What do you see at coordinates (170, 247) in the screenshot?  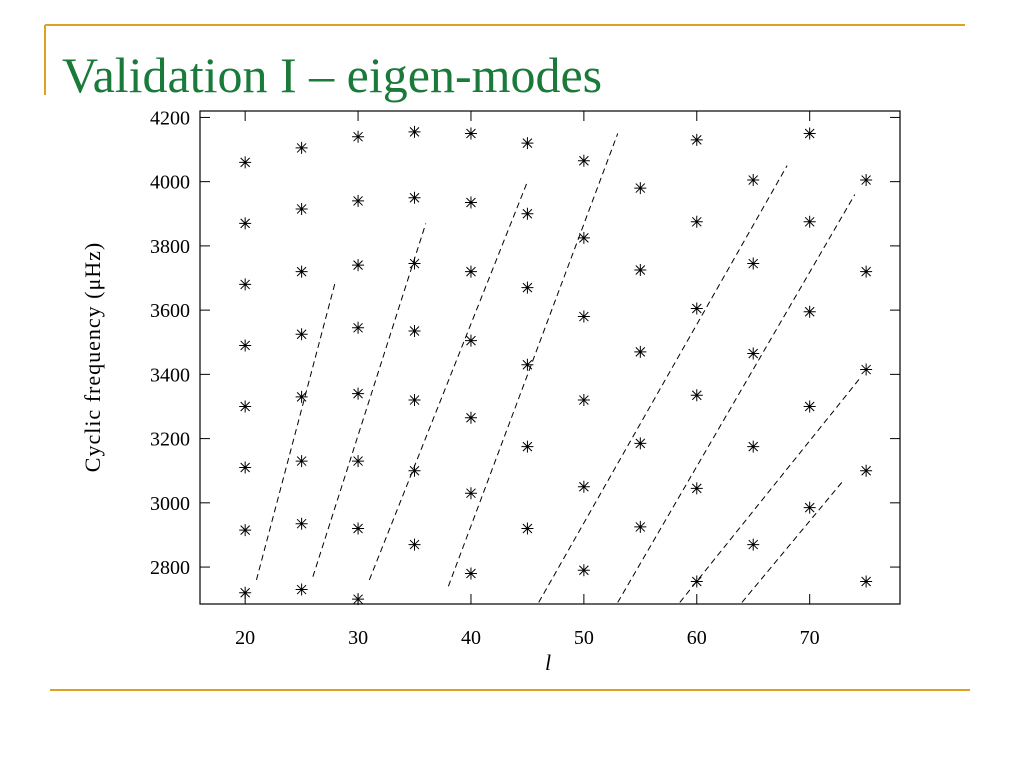 I see `y-tick-label: 3800` at bounding box center [170, 247].